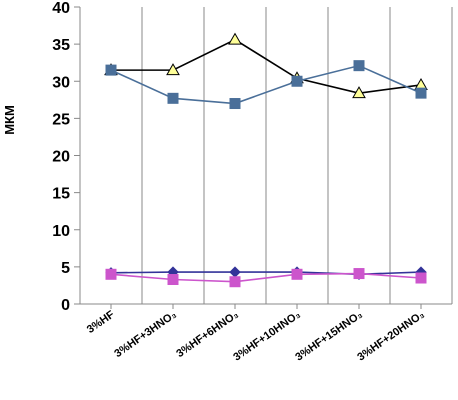 This screenshot has width=458, height=400. I want to click on y-tick-label: 15, so click(61, 194).